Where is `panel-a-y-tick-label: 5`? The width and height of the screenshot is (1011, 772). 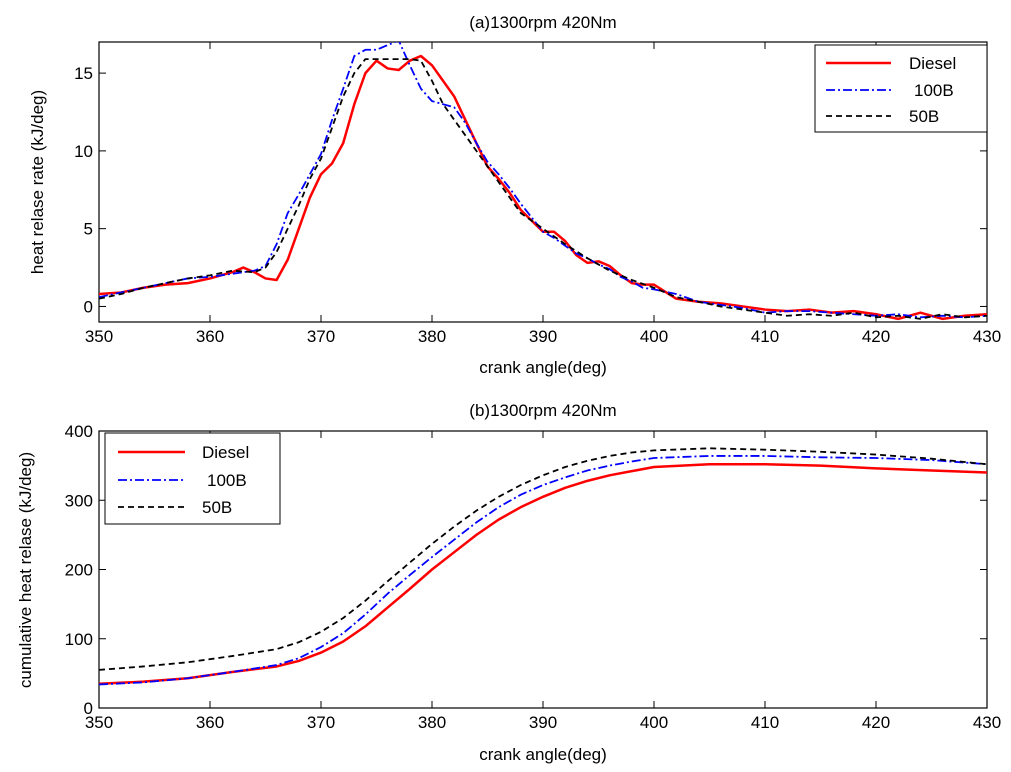
panel-a-y-tick-label: 5 is located at coordinates (88, 229).